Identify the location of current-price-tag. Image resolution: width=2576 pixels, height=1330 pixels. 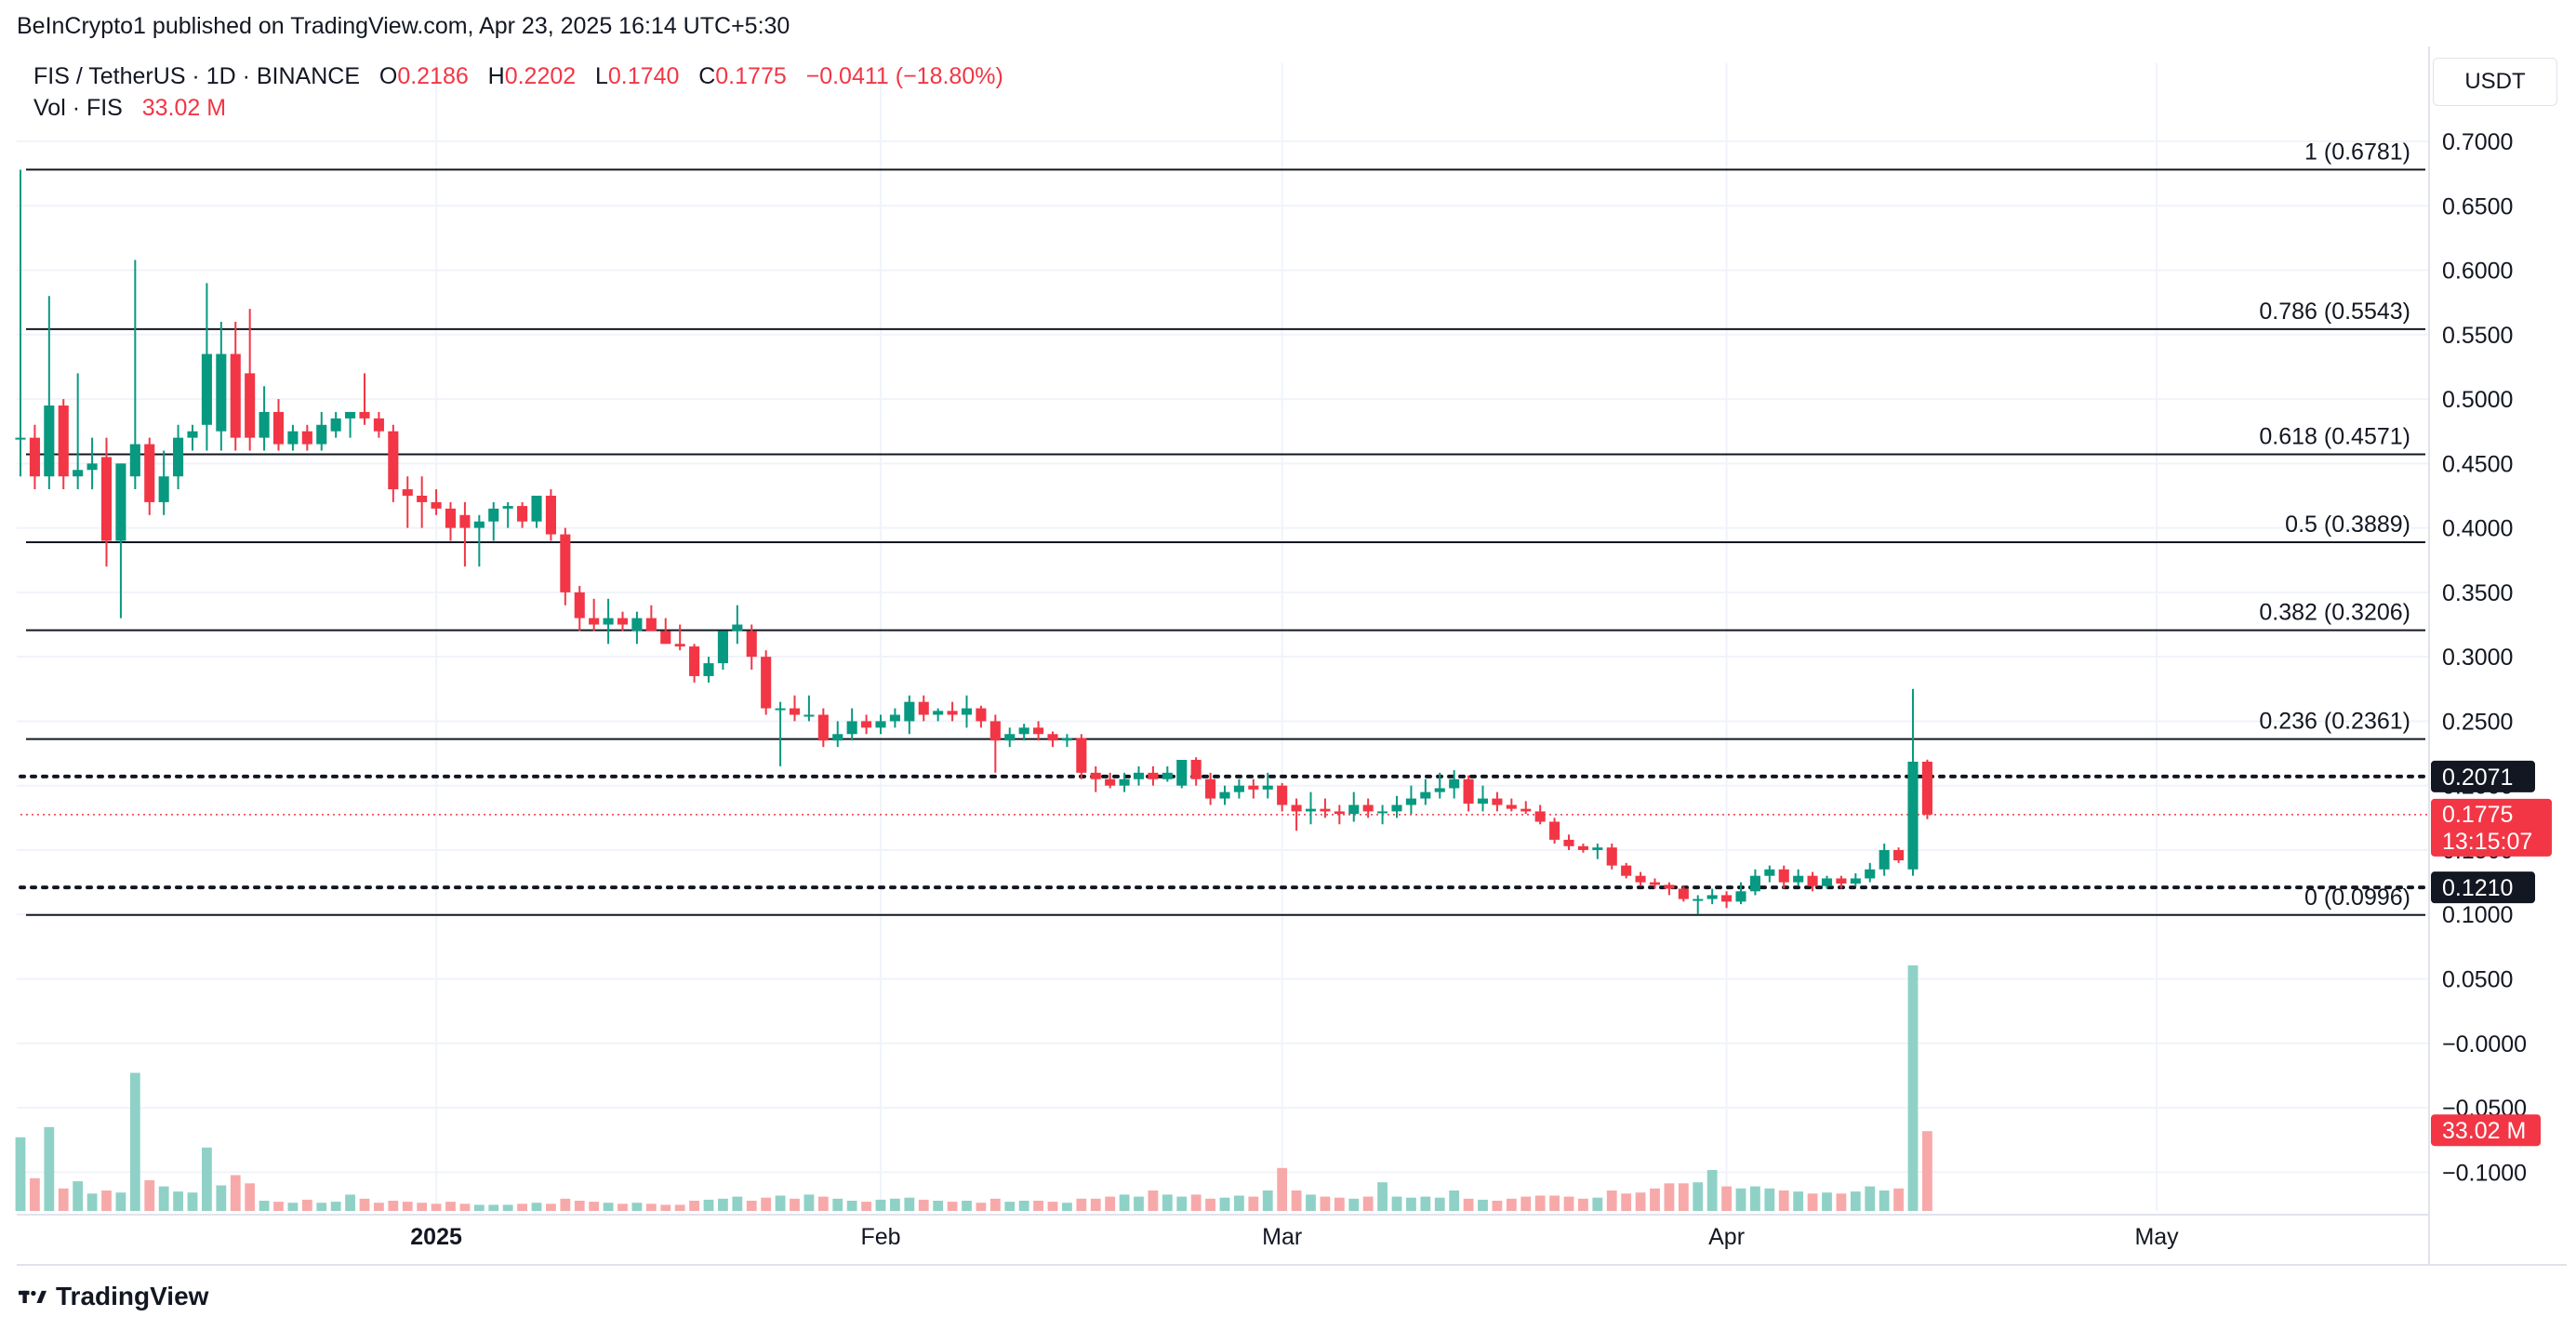
(2491, 828).